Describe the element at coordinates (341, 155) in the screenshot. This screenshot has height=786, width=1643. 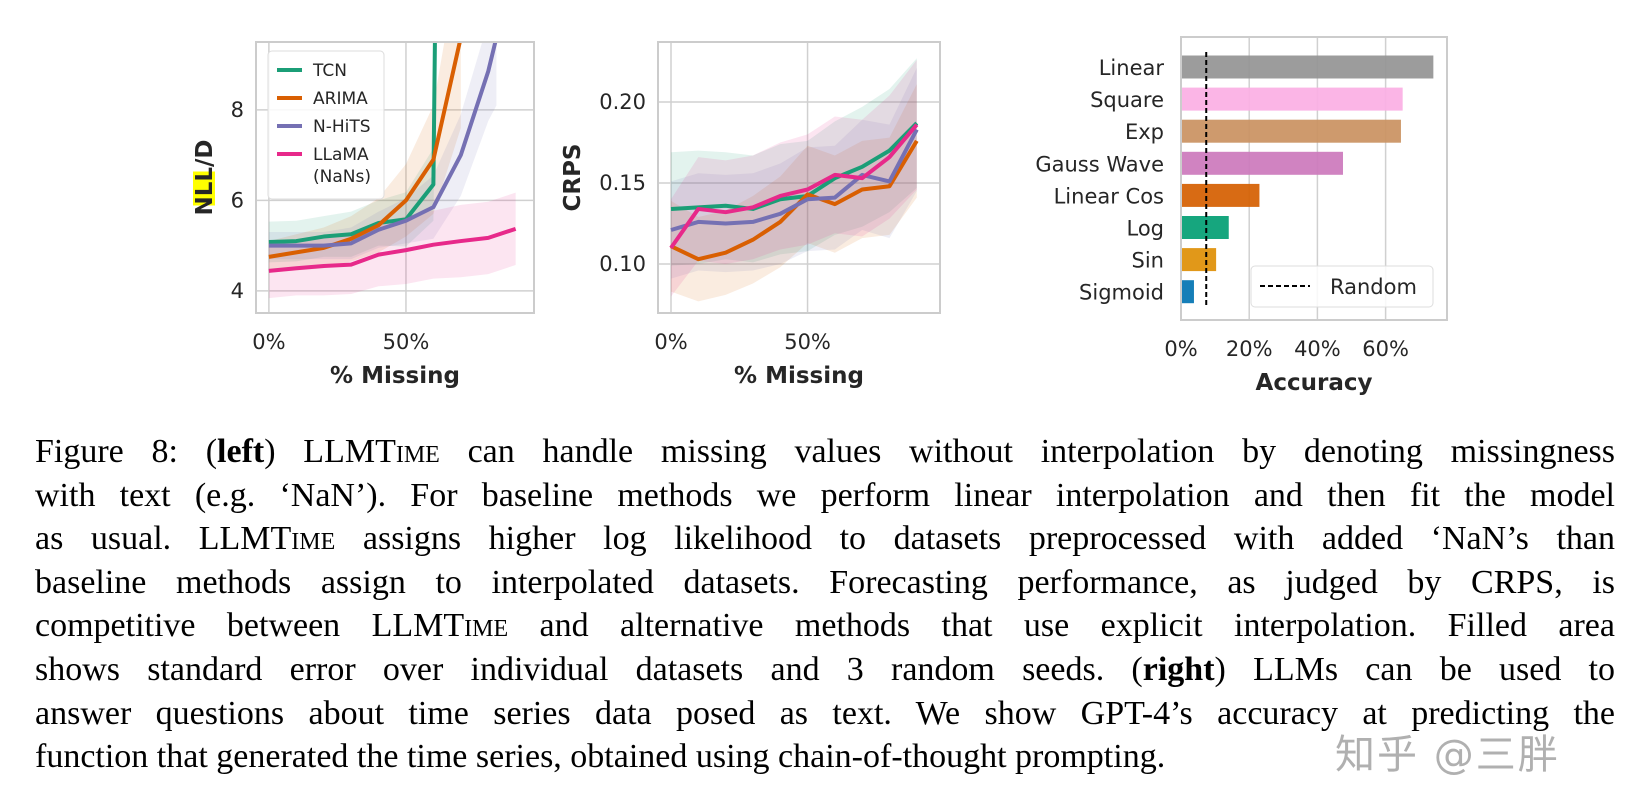
I see `legend-label-line: LLaMA` at that location.